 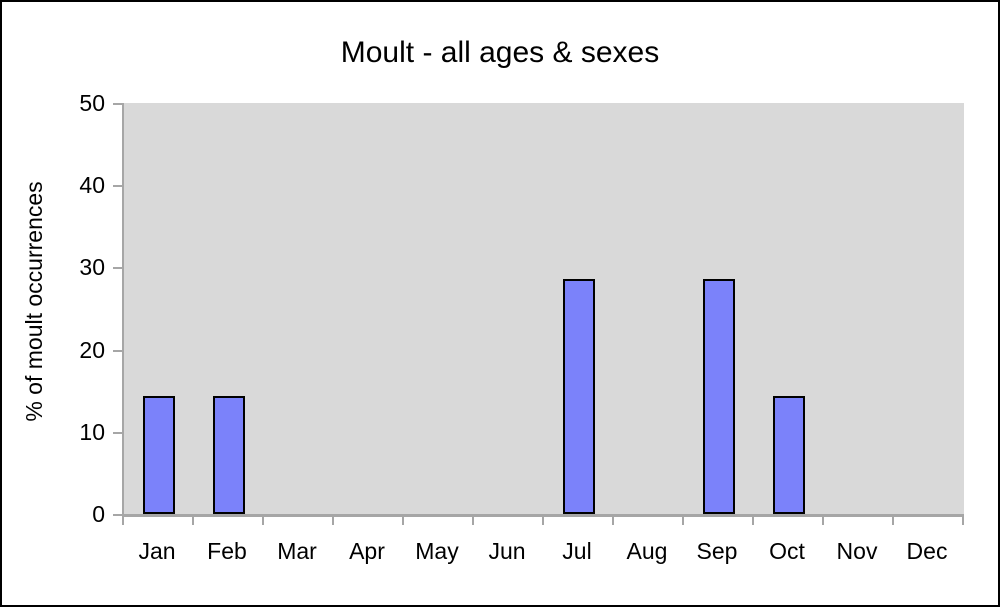 What do you see at coordinates (577, 551) in the screenshot?
I see `x-tick-label-jul: Jul` at bounding box center [577, 551].